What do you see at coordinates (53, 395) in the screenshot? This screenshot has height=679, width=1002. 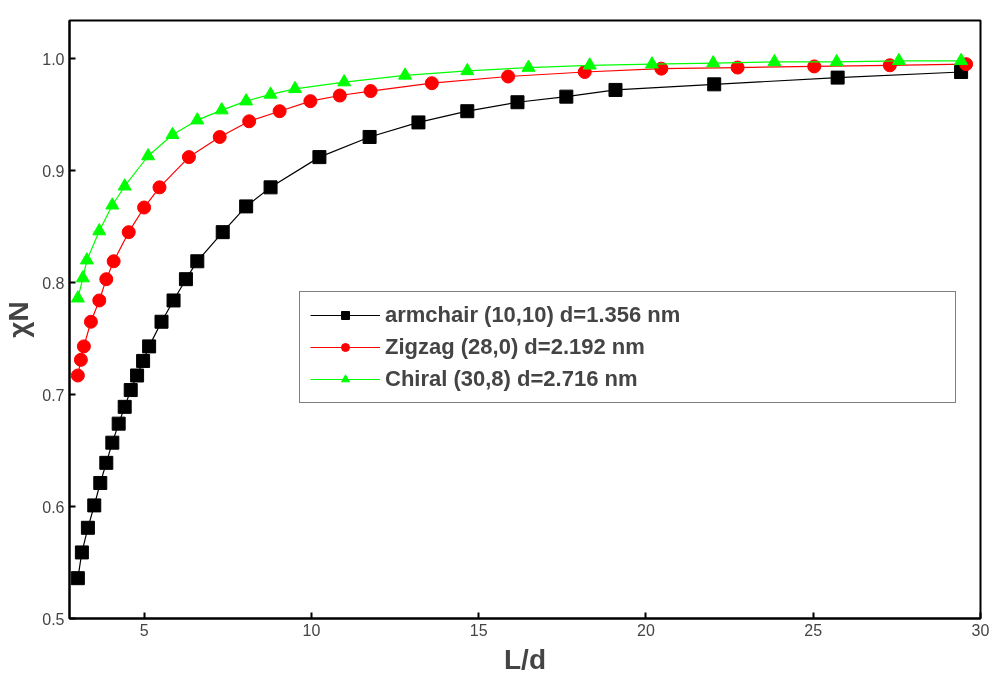 I see `y-tick-label: 0.7` at bounding box center [53, 395].